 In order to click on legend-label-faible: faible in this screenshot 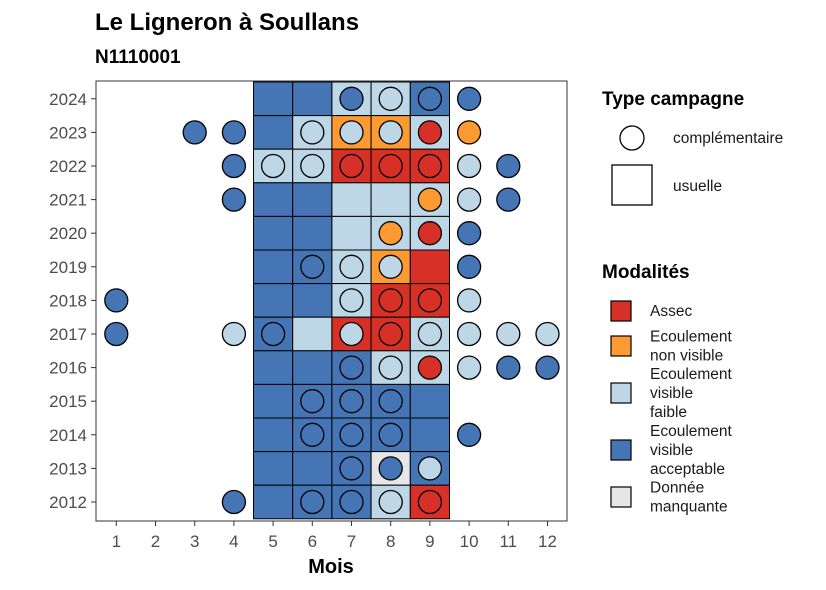, I will do `click(668, 412)`.